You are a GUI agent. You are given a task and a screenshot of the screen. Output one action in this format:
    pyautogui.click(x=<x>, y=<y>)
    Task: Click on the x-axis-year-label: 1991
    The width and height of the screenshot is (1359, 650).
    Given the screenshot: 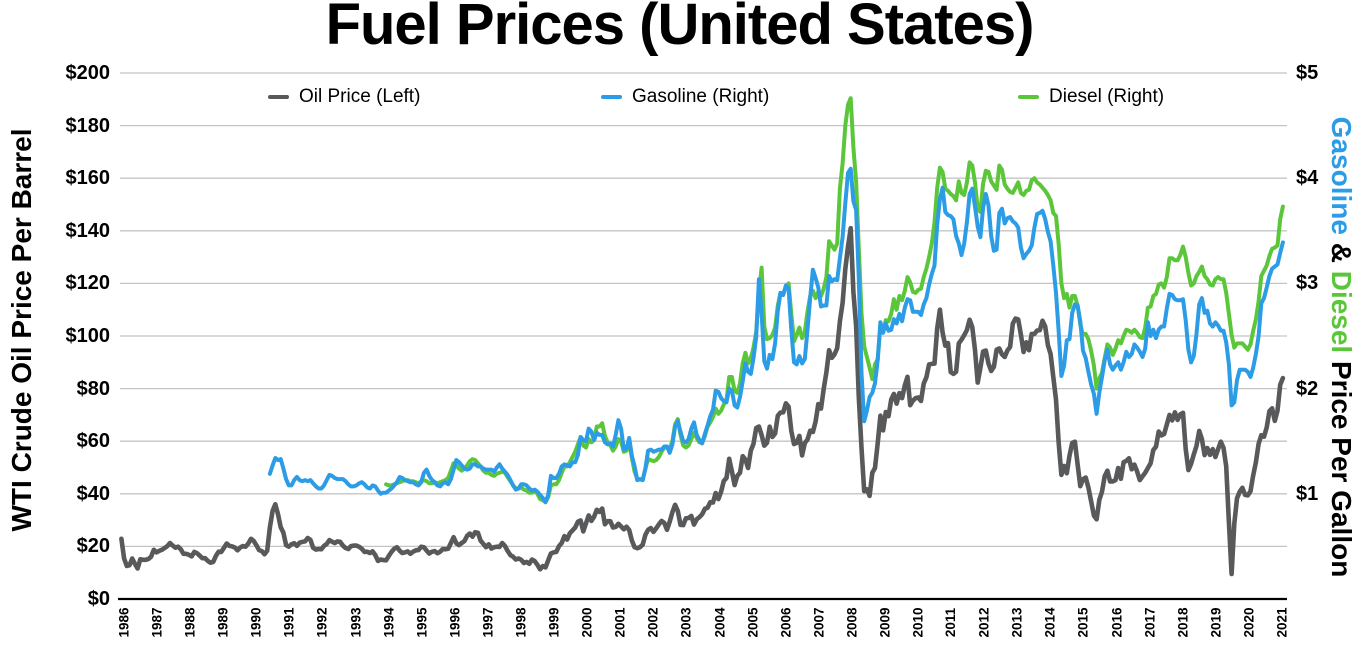 What is the action you would take?
    pyautogui.click(x=289, y=622)
    